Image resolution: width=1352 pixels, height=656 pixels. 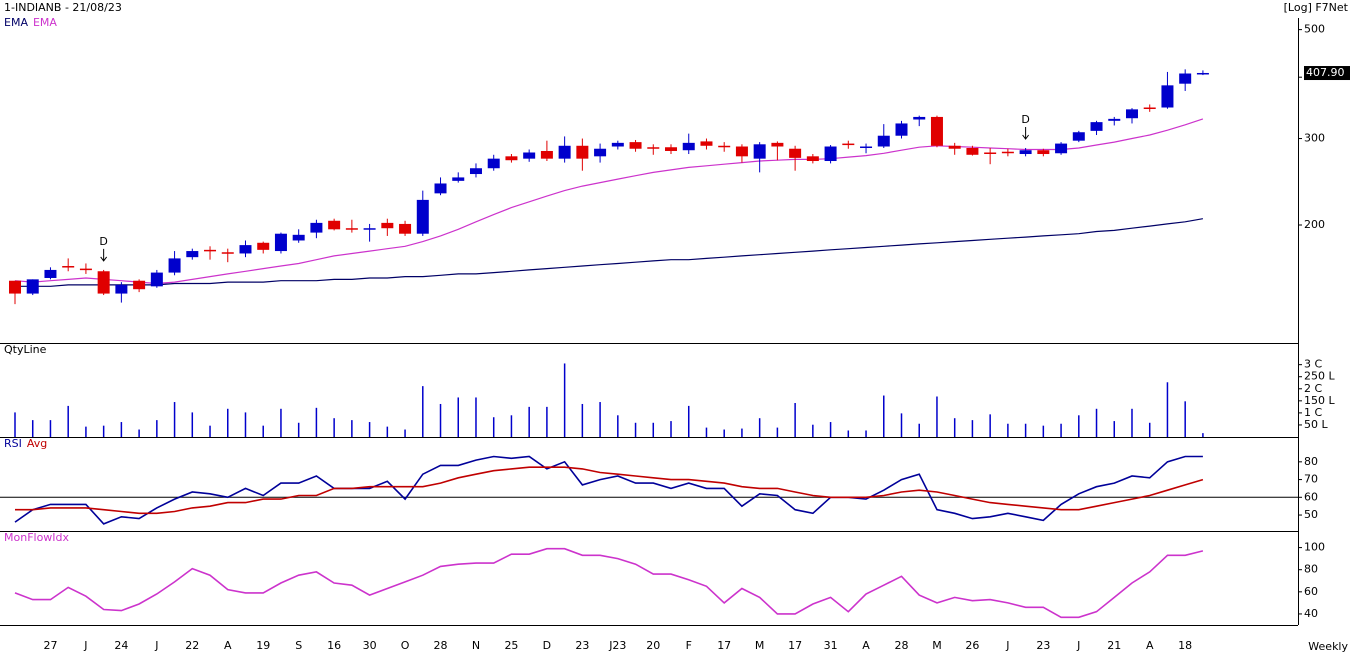 I want to click on signal-arrow, so click(x=104, y=255).